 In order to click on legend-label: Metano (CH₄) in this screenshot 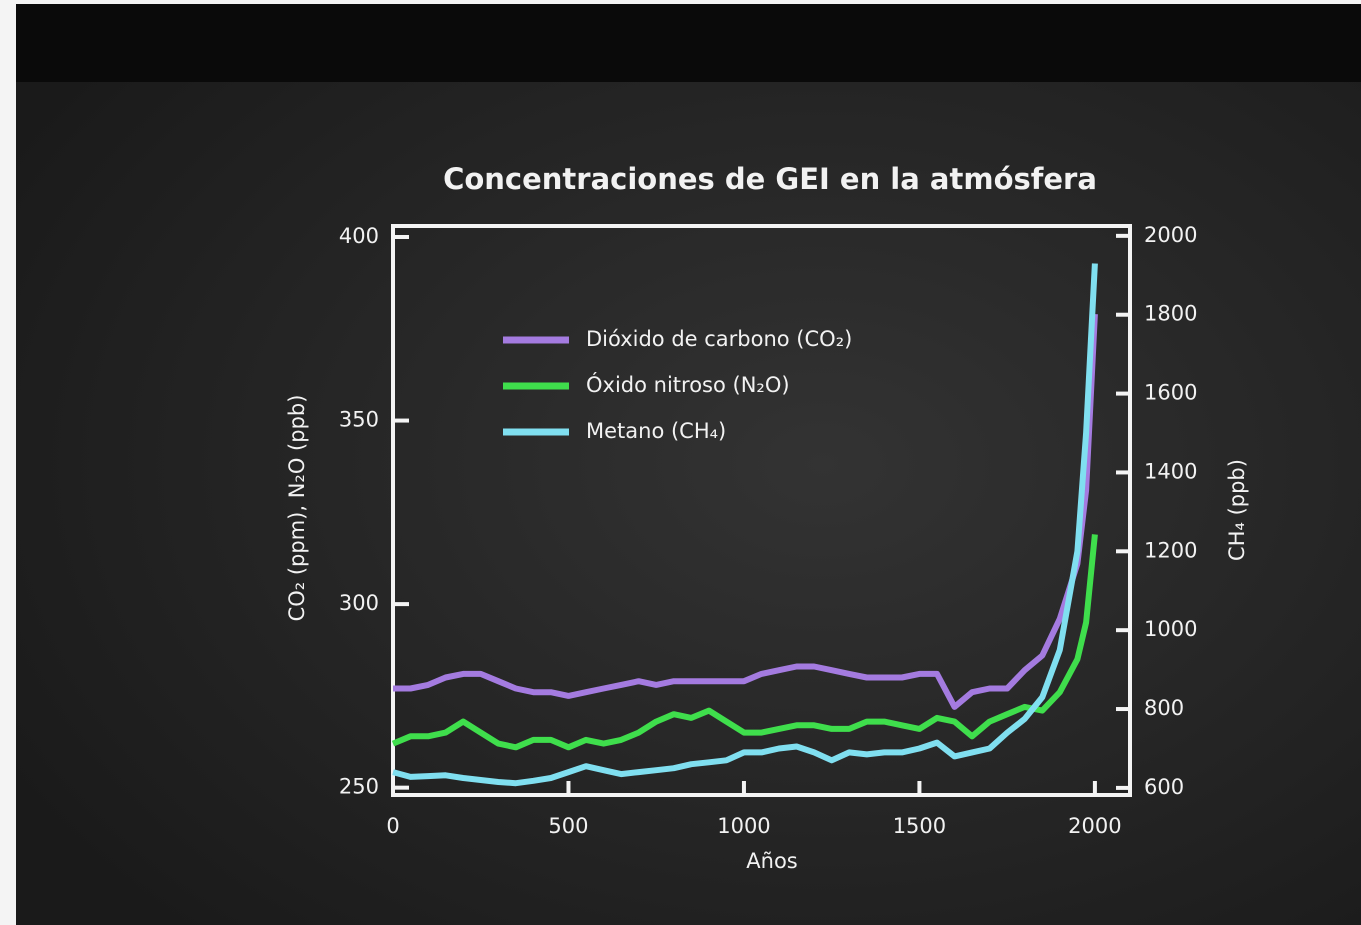, I will do `click(656, 431)`.